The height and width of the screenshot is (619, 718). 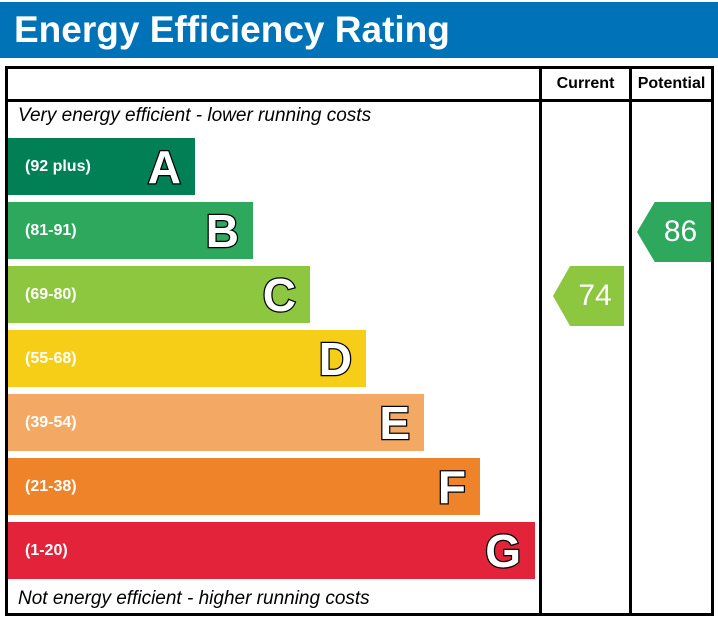 What do you see at coordinates (159, 294) in the screenshot?
I see `band-c: (69-80) C` at bounding box center [159, 294].